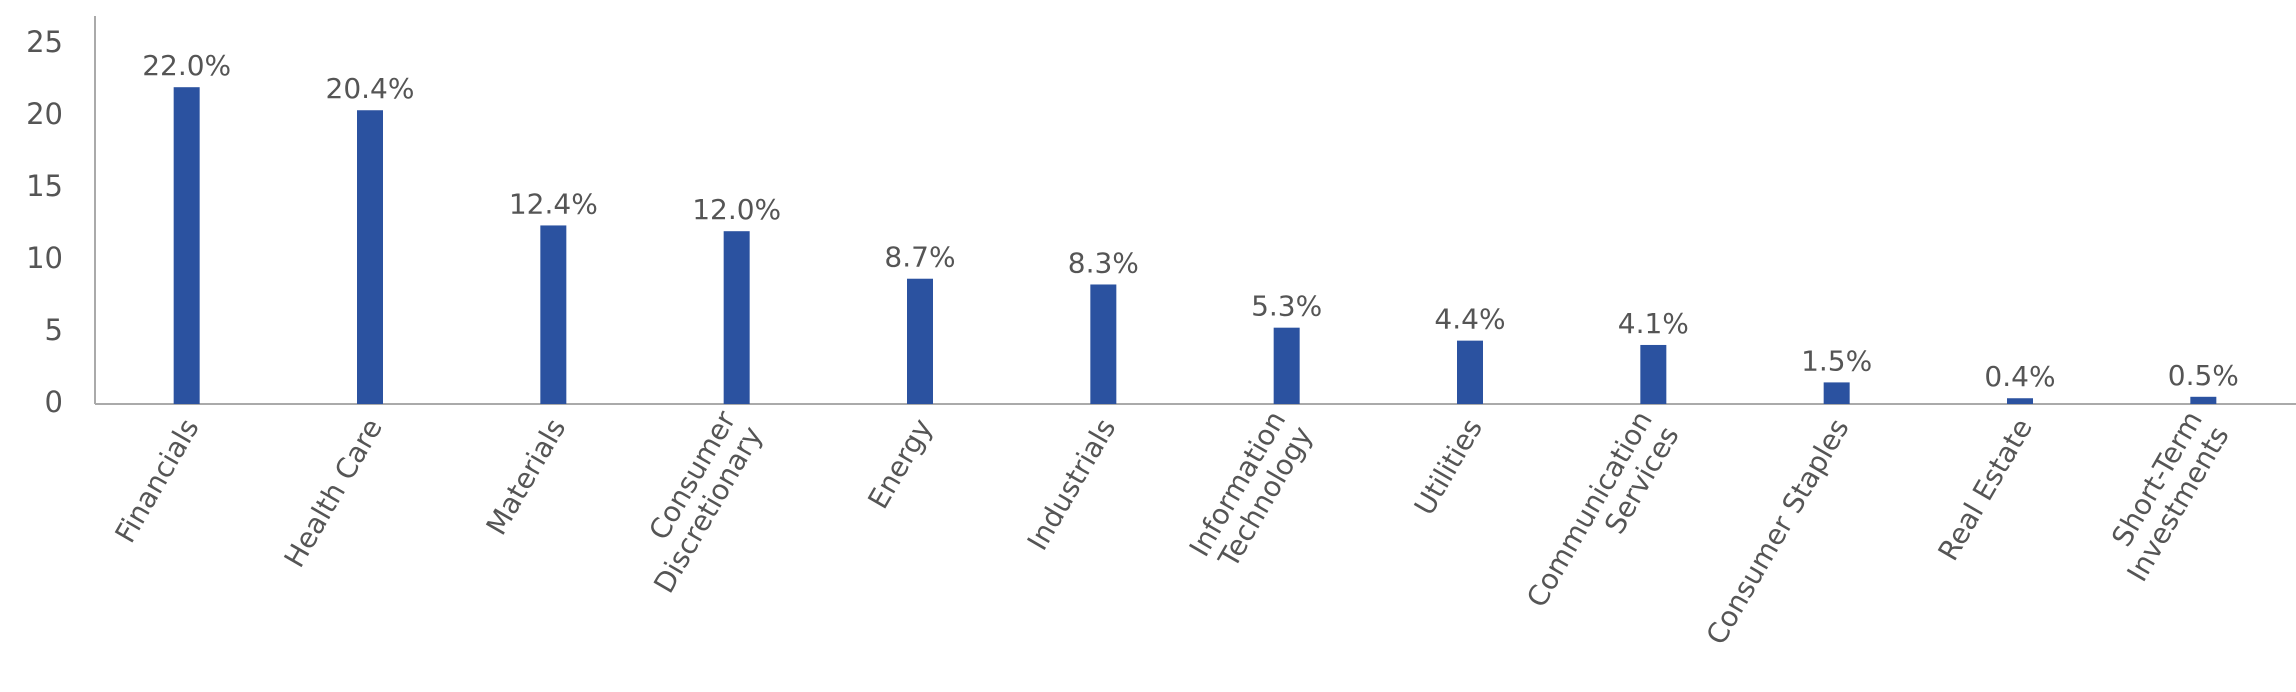 Image resolution: width=2296 pixels, height=692 pixels. Describe the element at coordinates (1448, 467) in the screenshot. I see `x-tick-label: Utilities` at that location.